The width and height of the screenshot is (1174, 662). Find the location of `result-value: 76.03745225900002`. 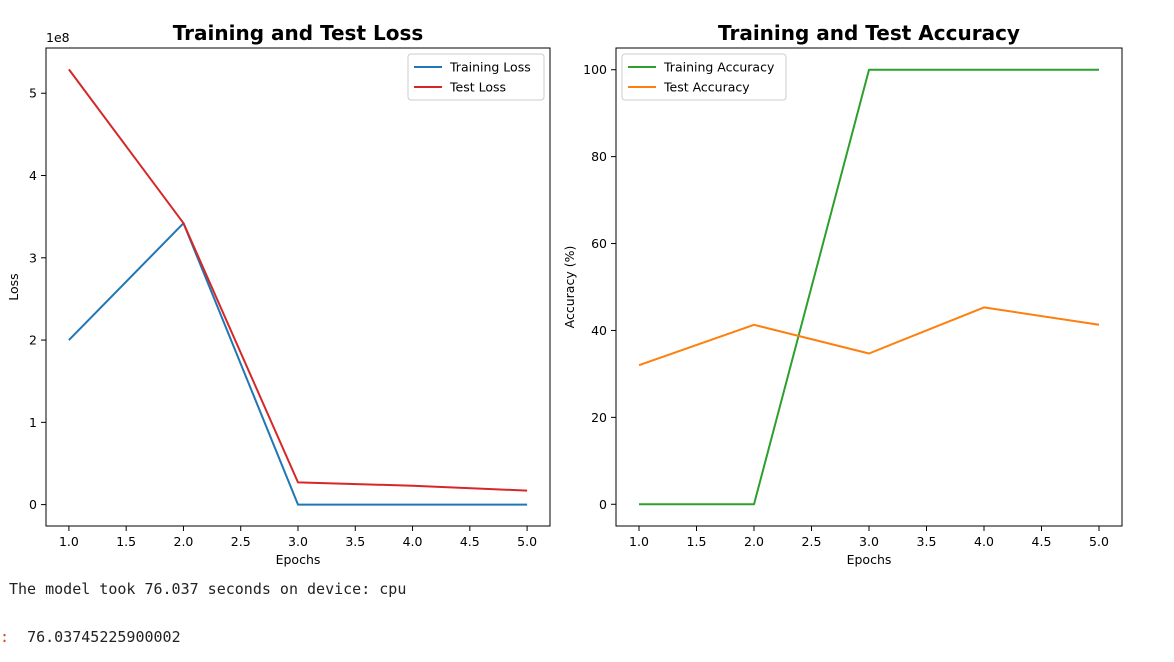

result-value: 76.03745225900002 is located at coordinates (104, 637).